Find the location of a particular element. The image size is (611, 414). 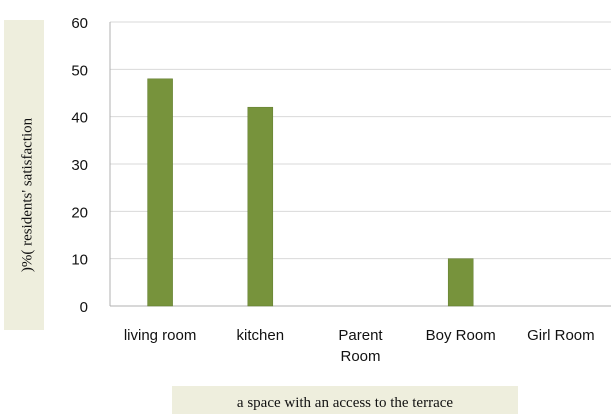

x-axis-label-box: a space with an access to the terrace is located at coordinates (345, 400).